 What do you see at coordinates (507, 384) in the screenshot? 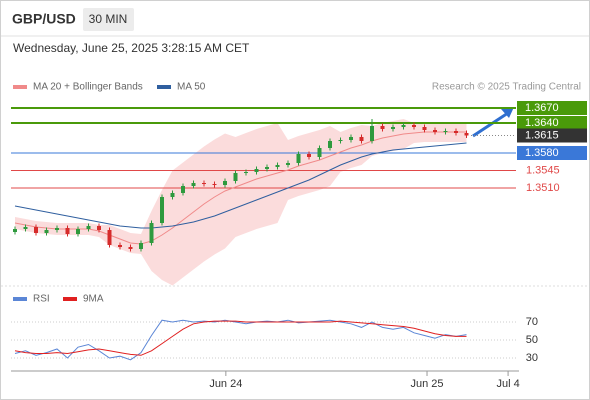
I see `x-tick-label: Jul 4` at bounding box center [507, 384].